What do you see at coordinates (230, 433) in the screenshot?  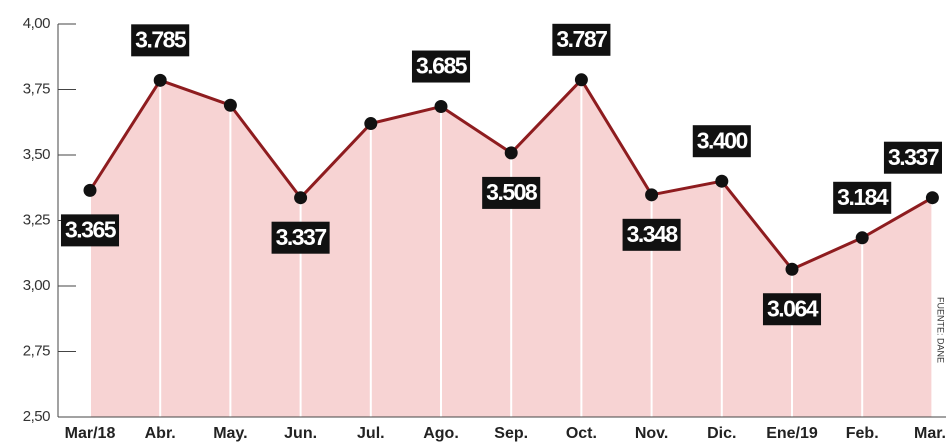 I see `x-tick-label: May.` at bounding box center [230, 433].